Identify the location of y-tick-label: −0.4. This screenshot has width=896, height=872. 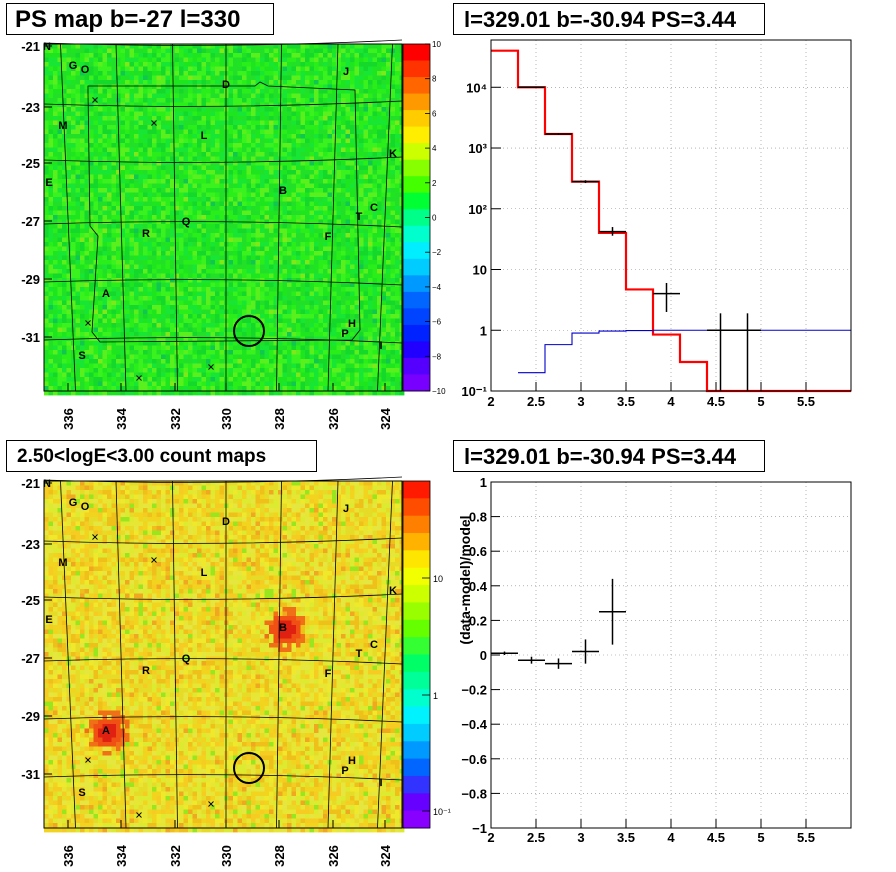
(474, 724).